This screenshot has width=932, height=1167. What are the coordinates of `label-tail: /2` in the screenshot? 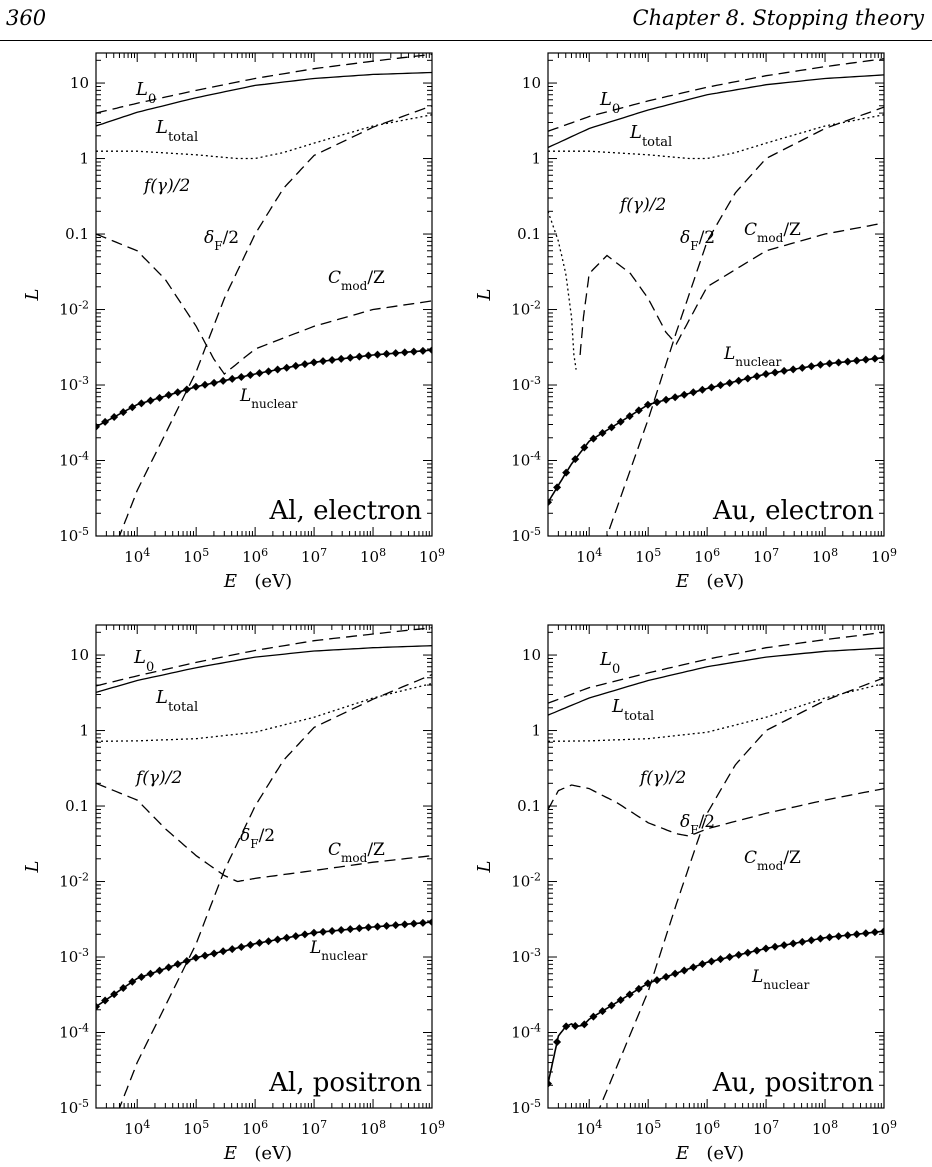 It's located at (267, 836).